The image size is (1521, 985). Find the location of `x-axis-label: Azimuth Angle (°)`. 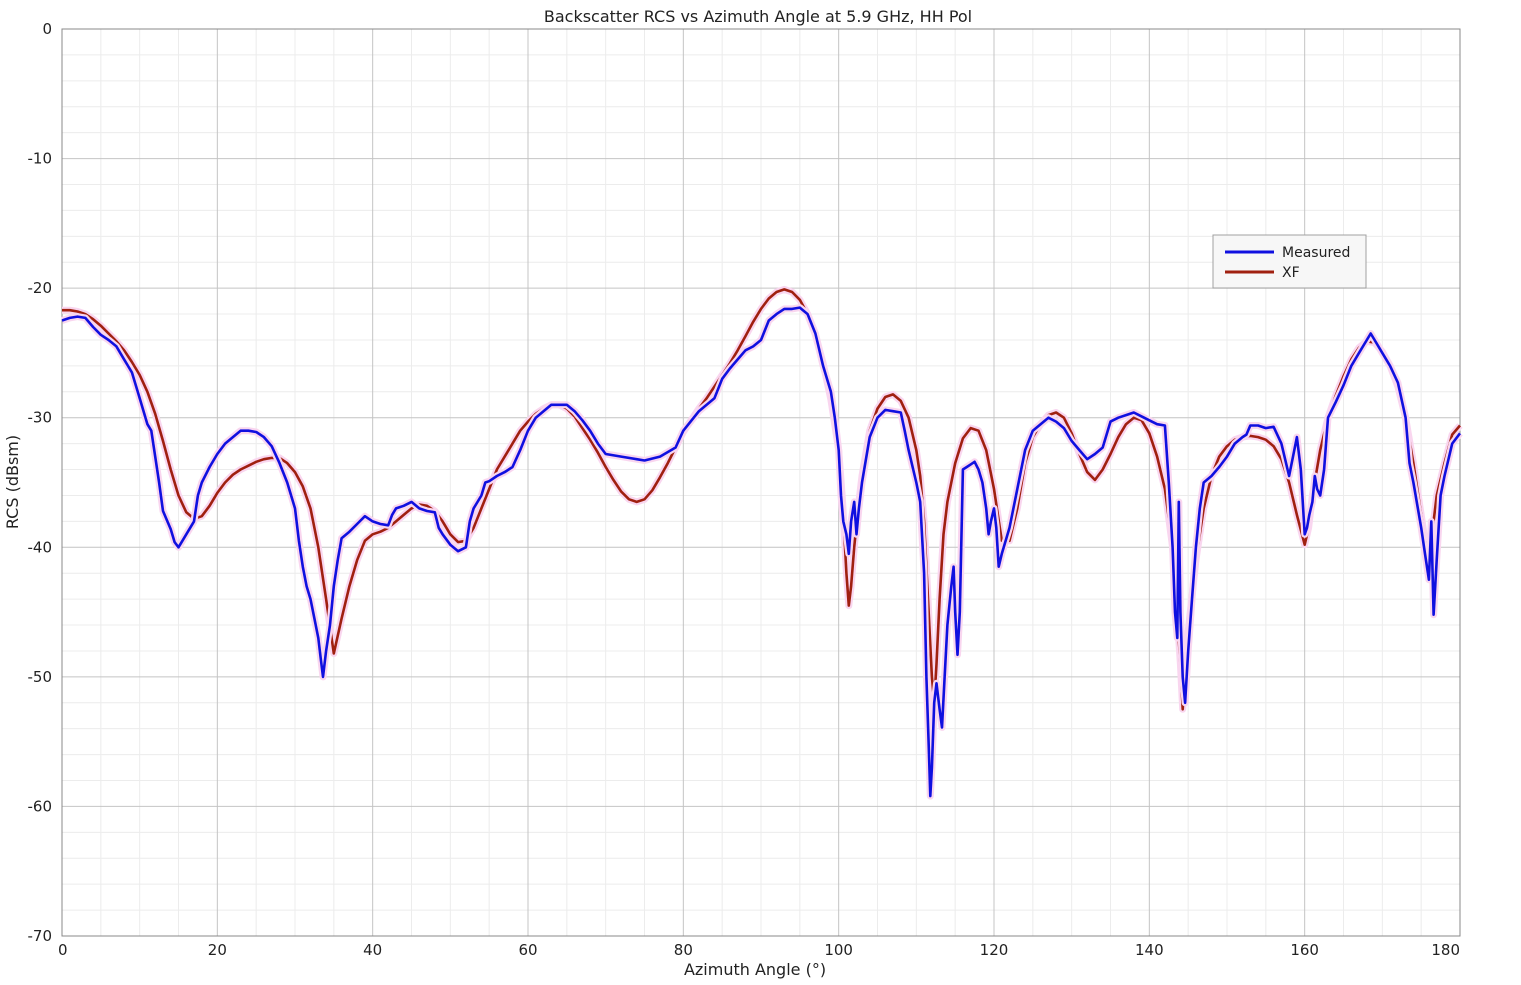

x-axis-label: Azimuth Angle (°) is located at coordinates (755, 969).